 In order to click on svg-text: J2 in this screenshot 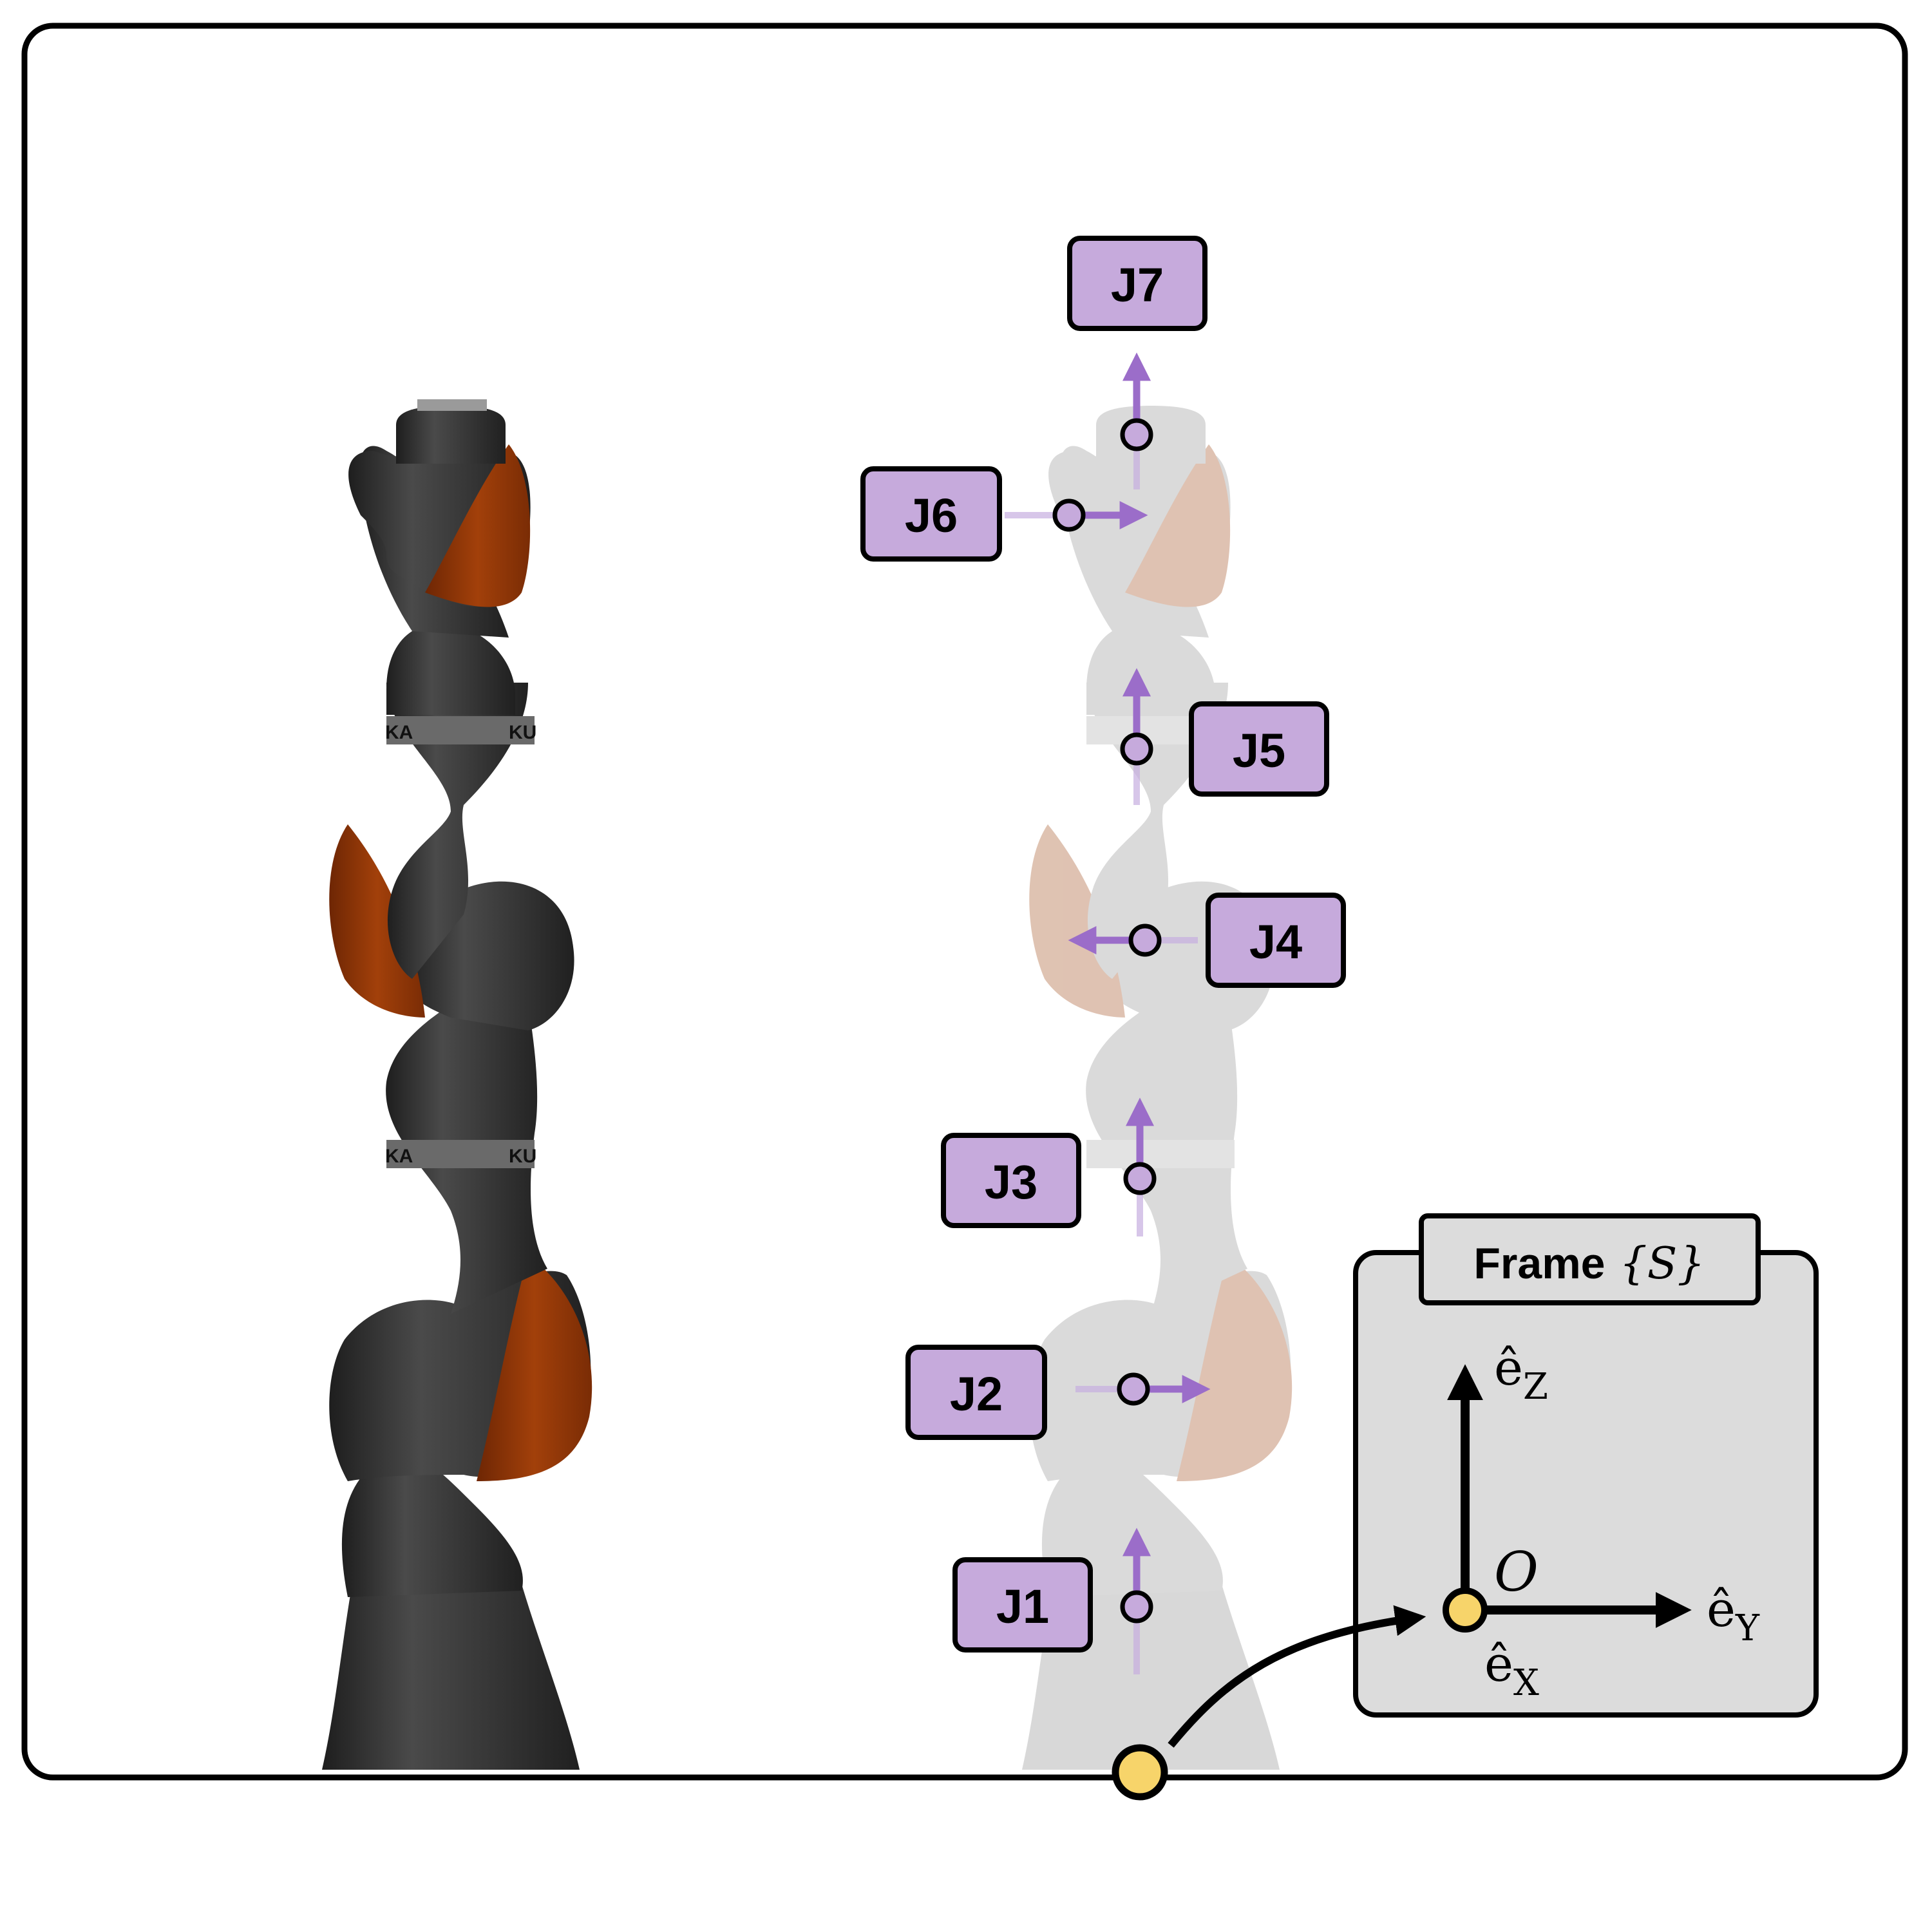, I will do `click(976, 1394)`.